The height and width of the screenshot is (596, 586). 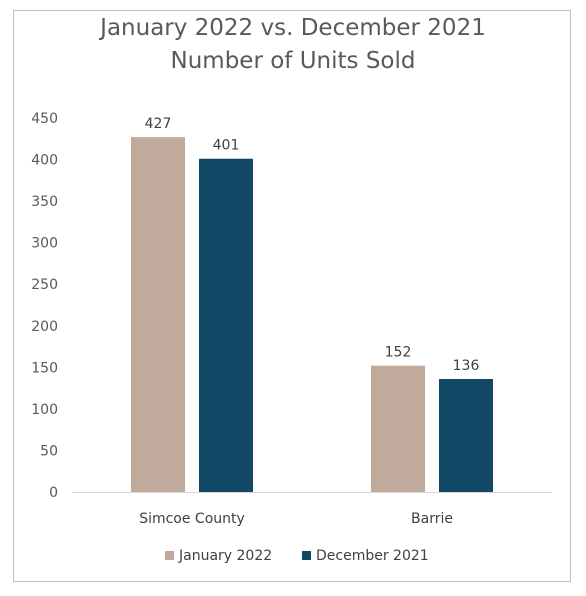 I want to click on y-axis: 0 50 100 150 200 250 300 350 400 450, so click(x=44, y=306).